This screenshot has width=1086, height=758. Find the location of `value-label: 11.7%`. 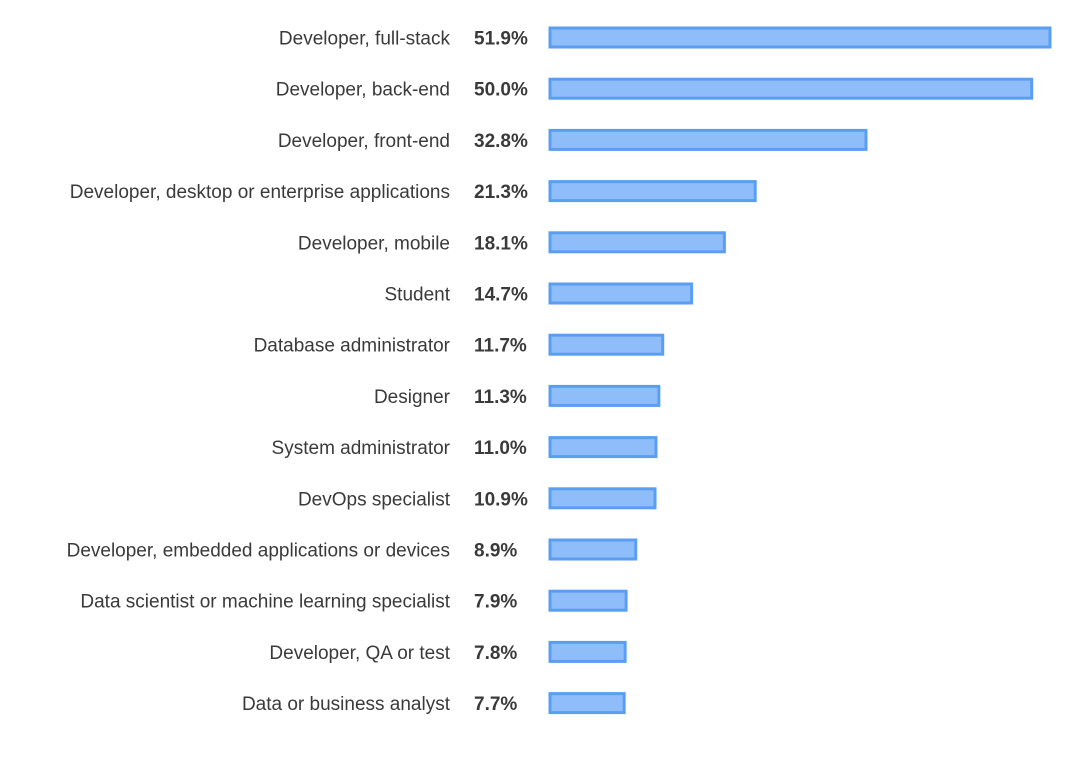

value-label: 11.7% is located at coordinates (500, 346).